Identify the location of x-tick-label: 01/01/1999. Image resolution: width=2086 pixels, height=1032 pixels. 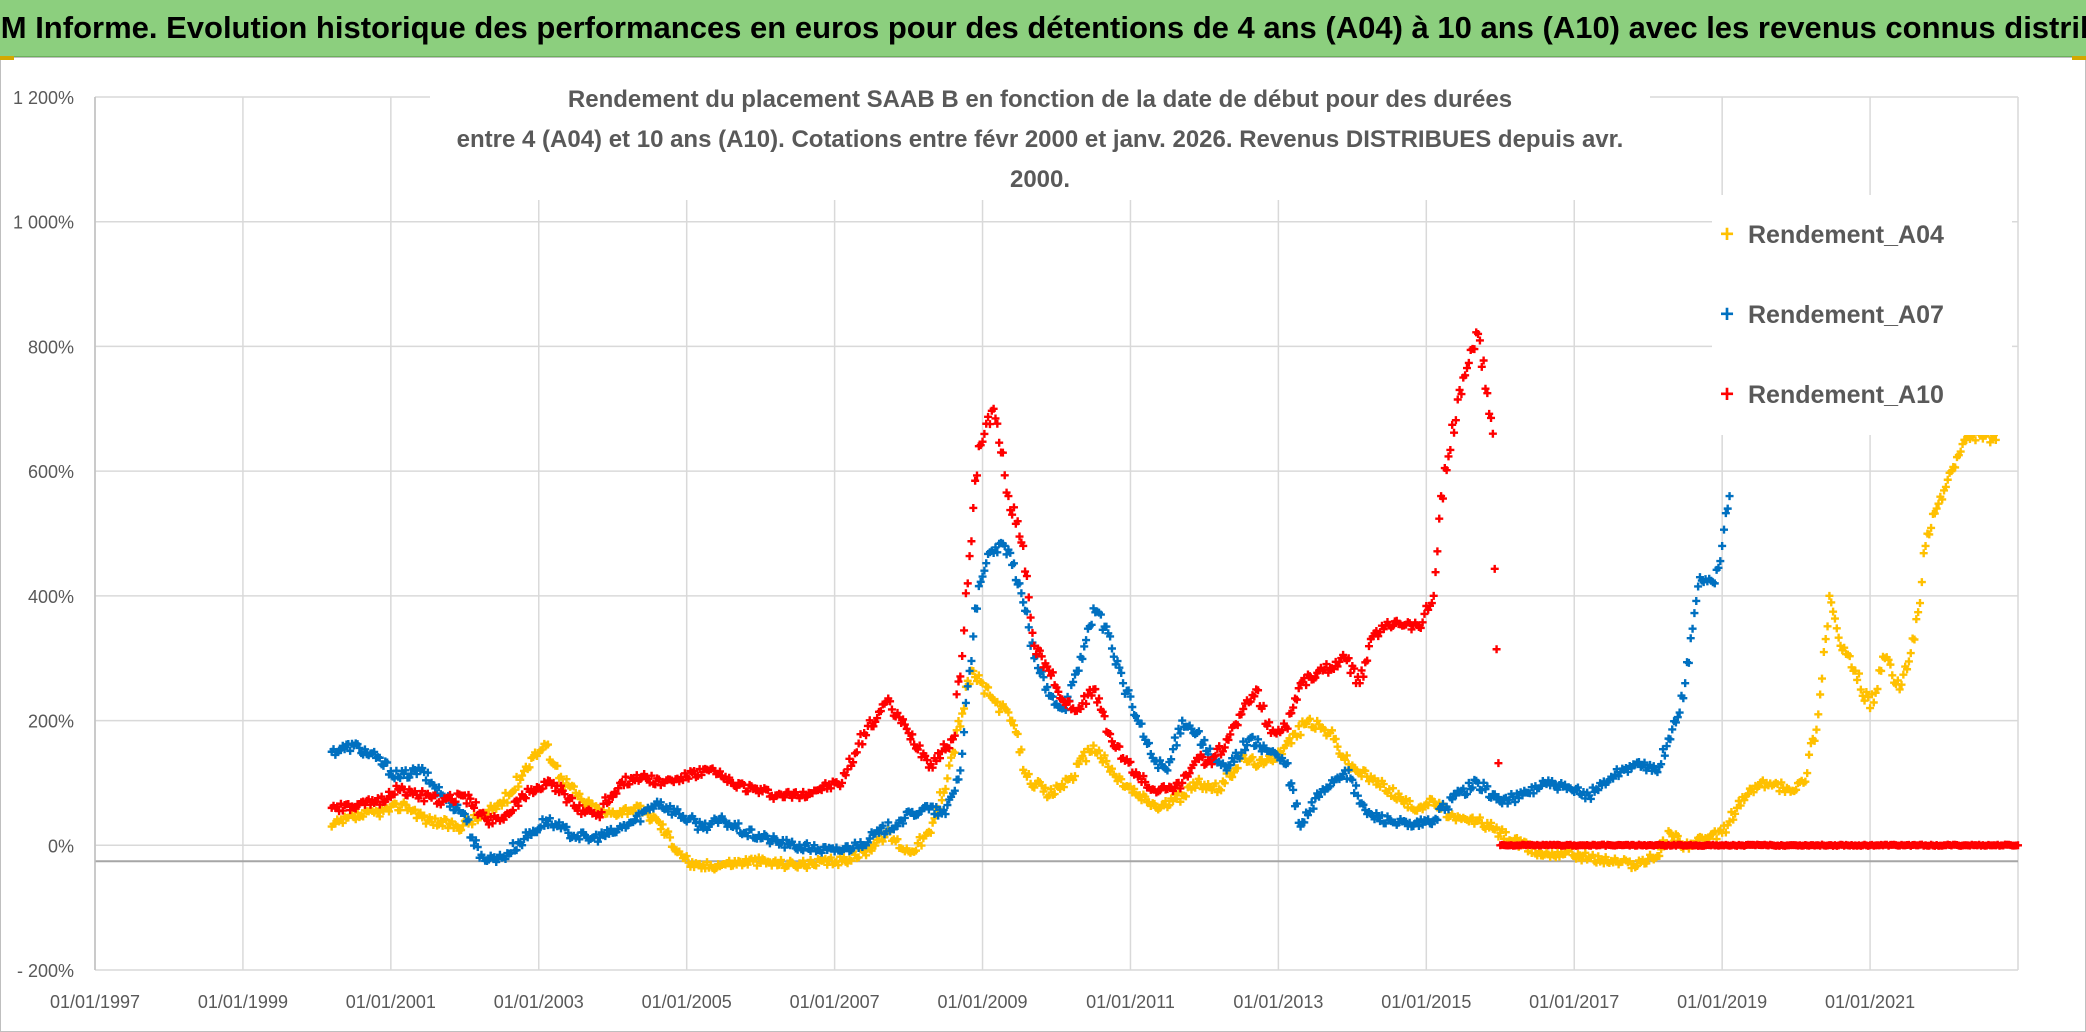
(243, 1002).